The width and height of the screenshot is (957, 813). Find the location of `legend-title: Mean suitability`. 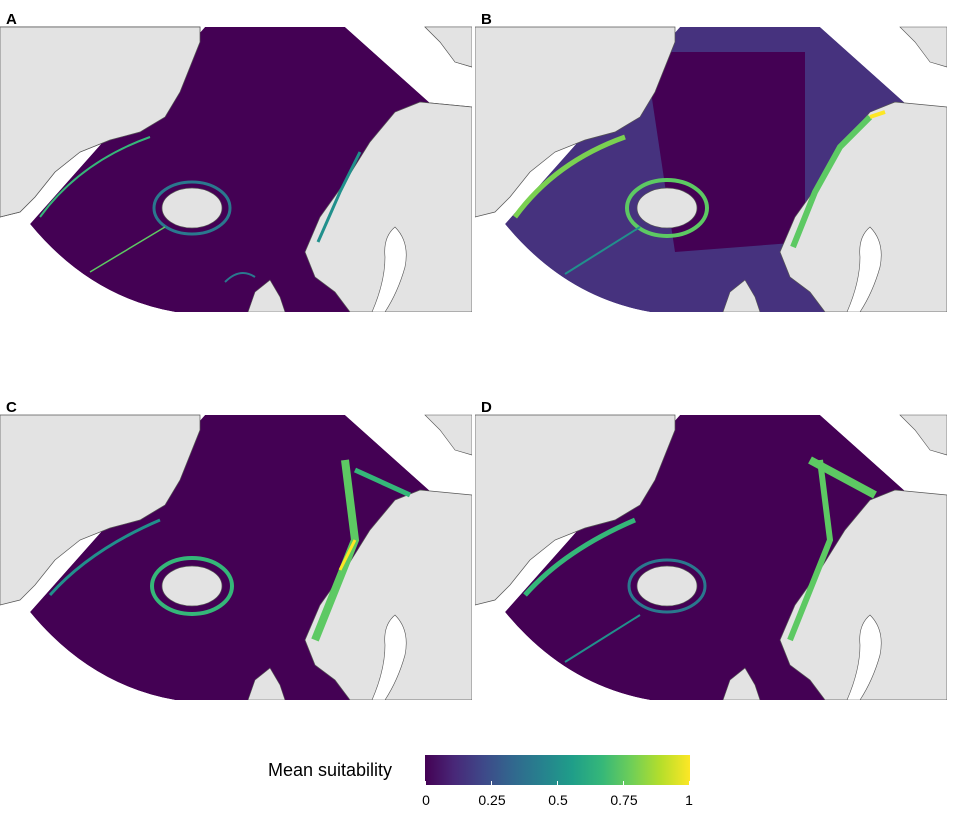

legend-title: Mean suitability is located at coordinates (330, 770).